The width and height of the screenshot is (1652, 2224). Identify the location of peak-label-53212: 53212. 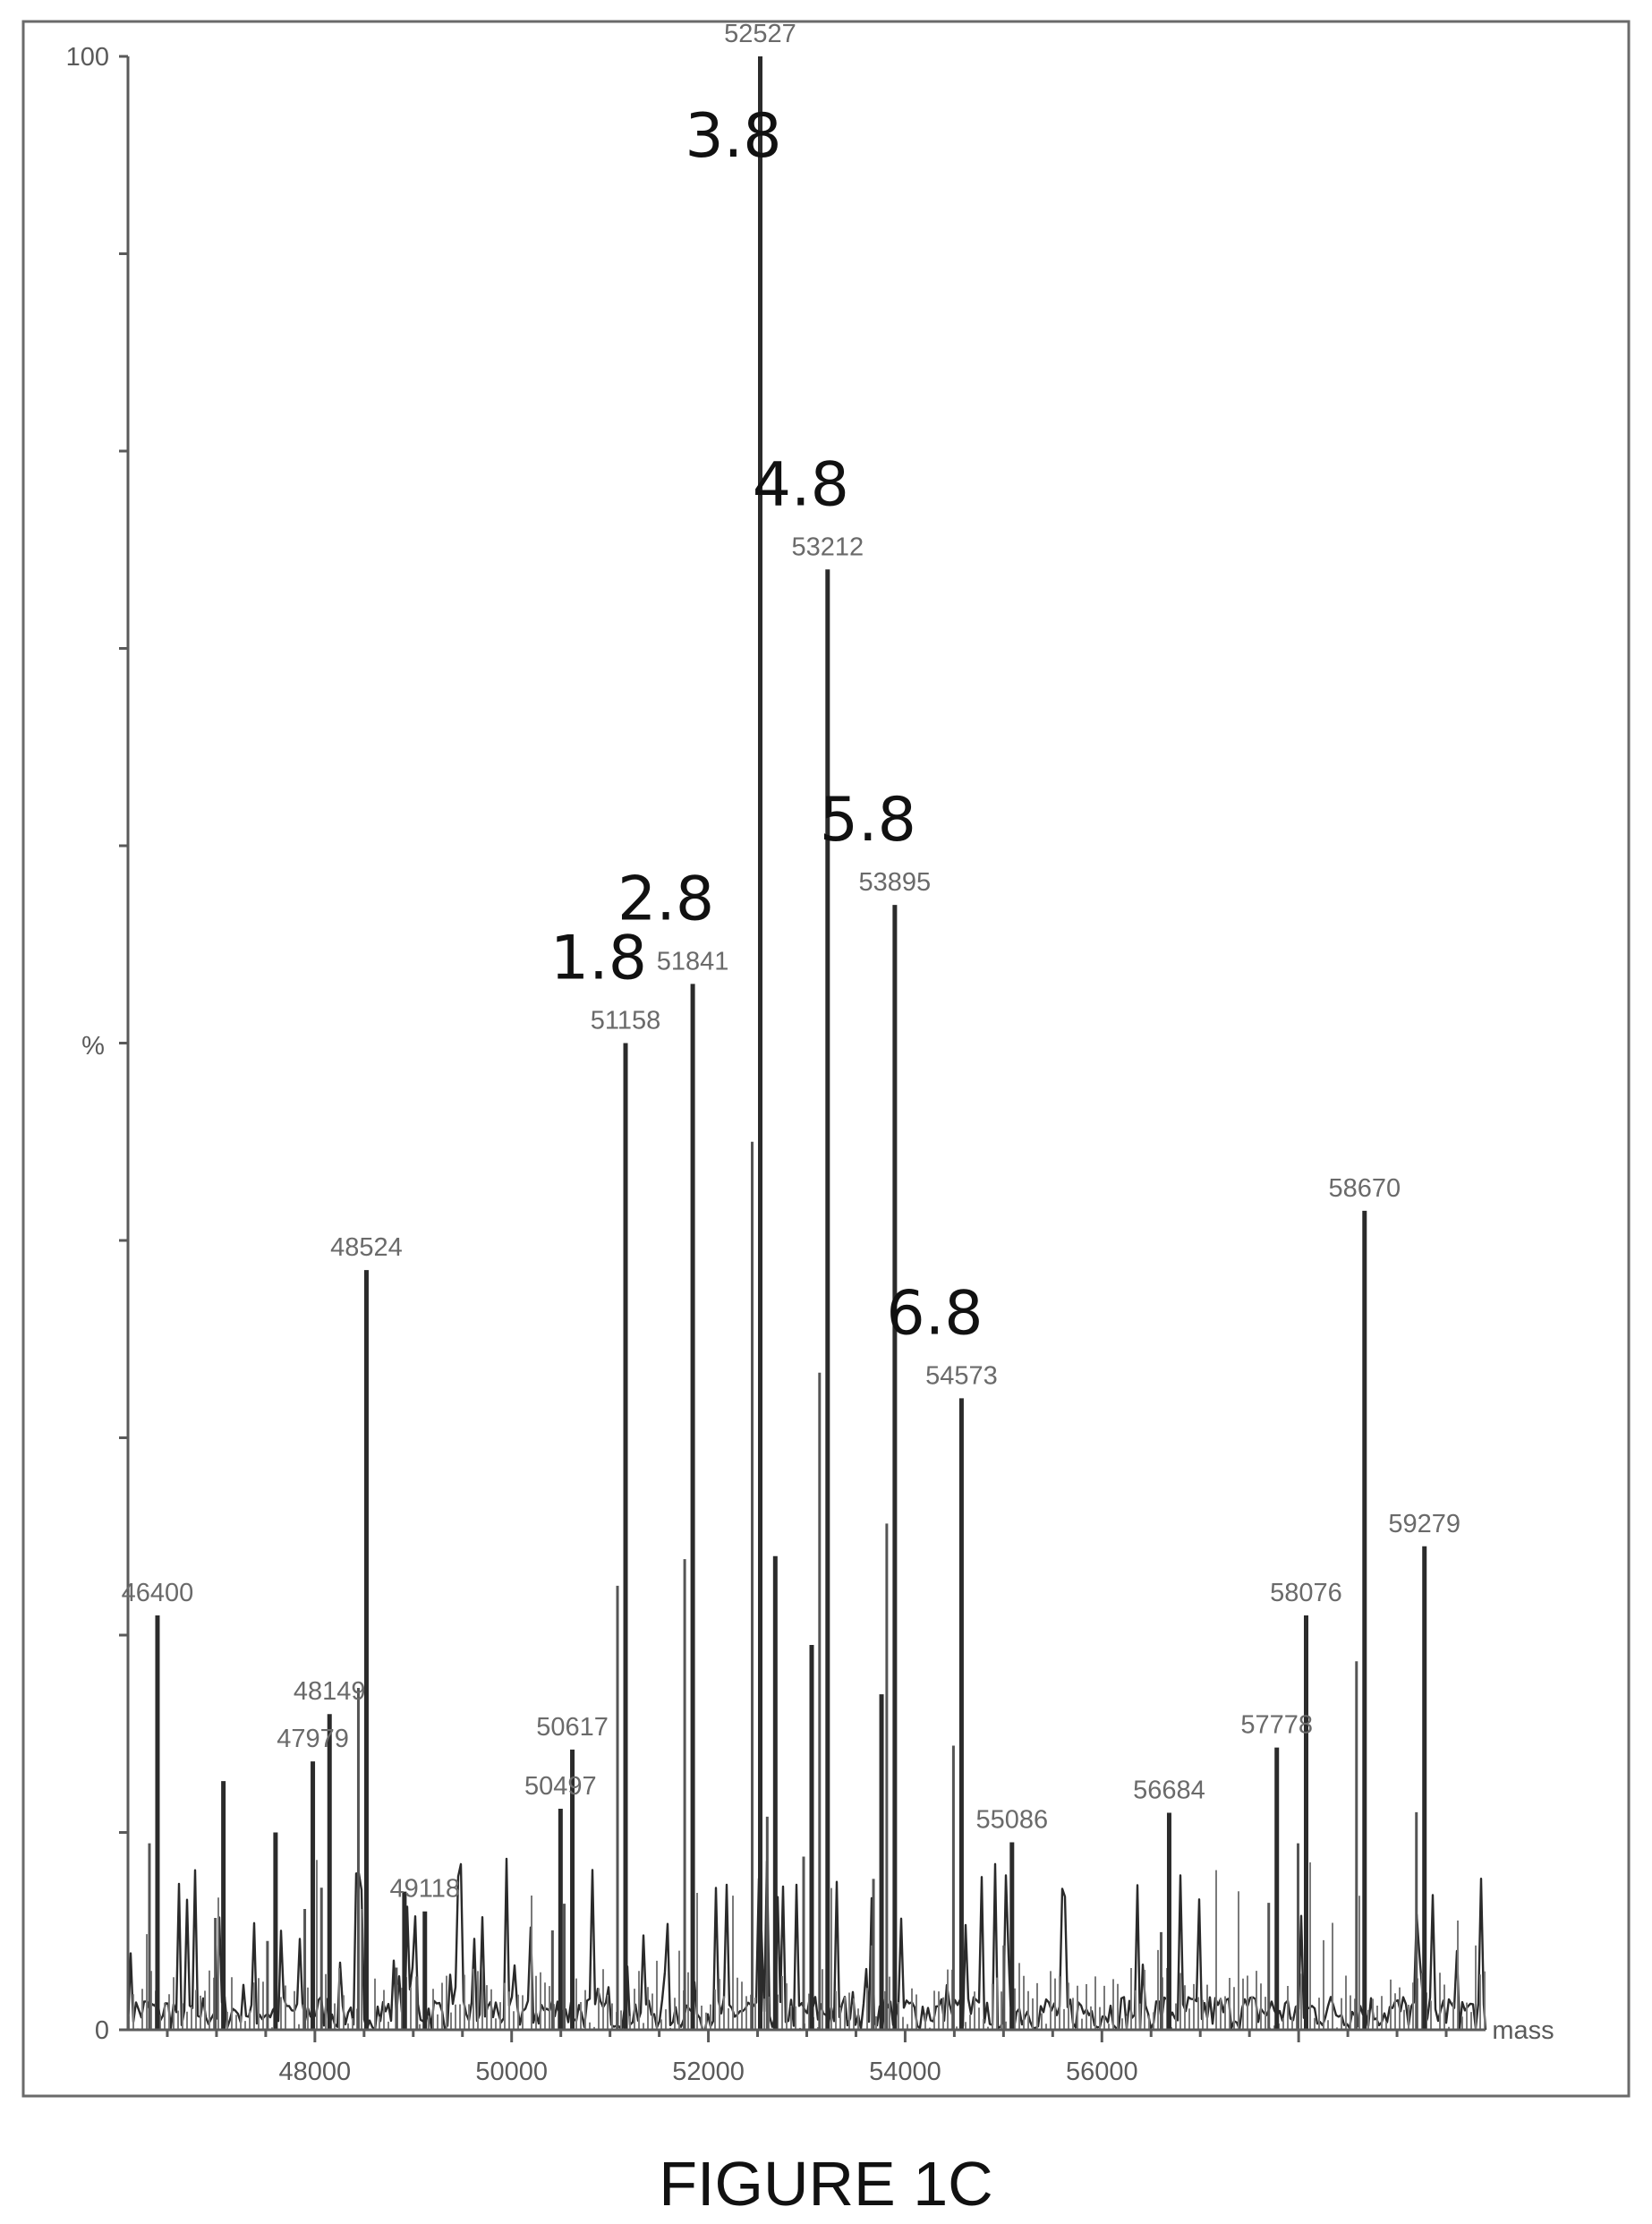
(827, 547).